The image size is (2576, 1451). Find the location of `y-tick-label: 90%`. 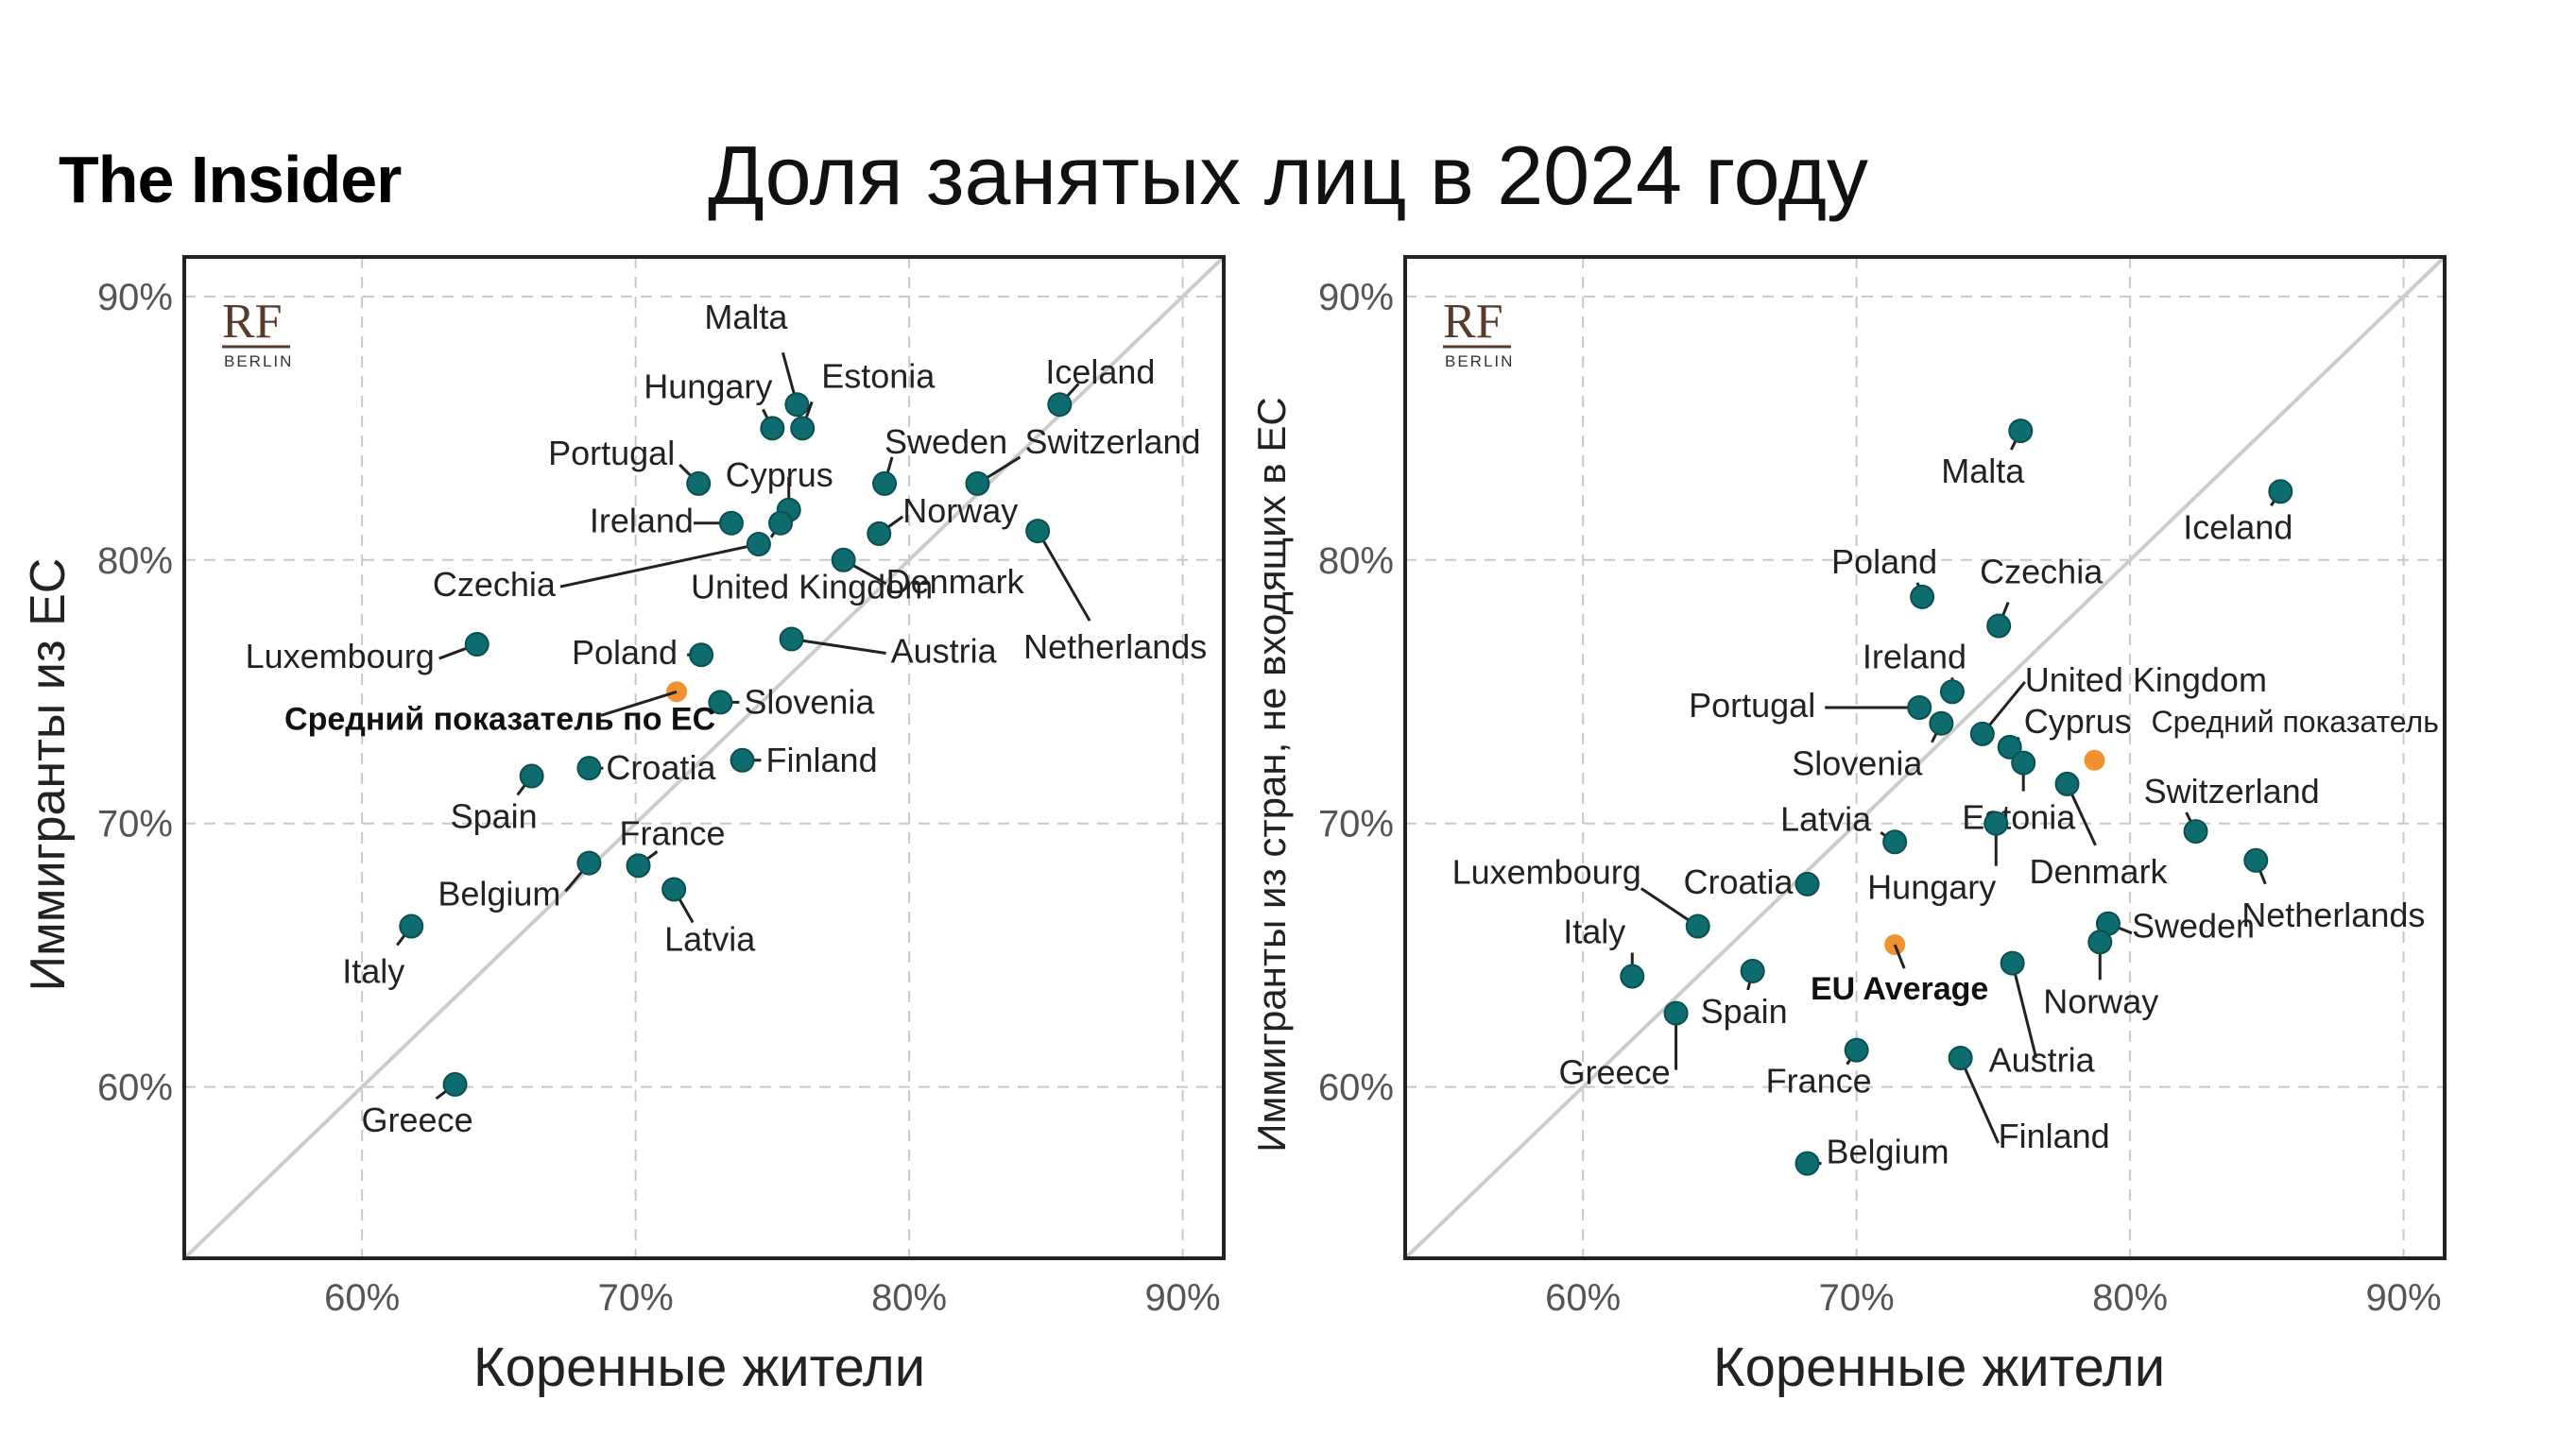

y-tick-label: 90% is located at coordinates (1356, 297).